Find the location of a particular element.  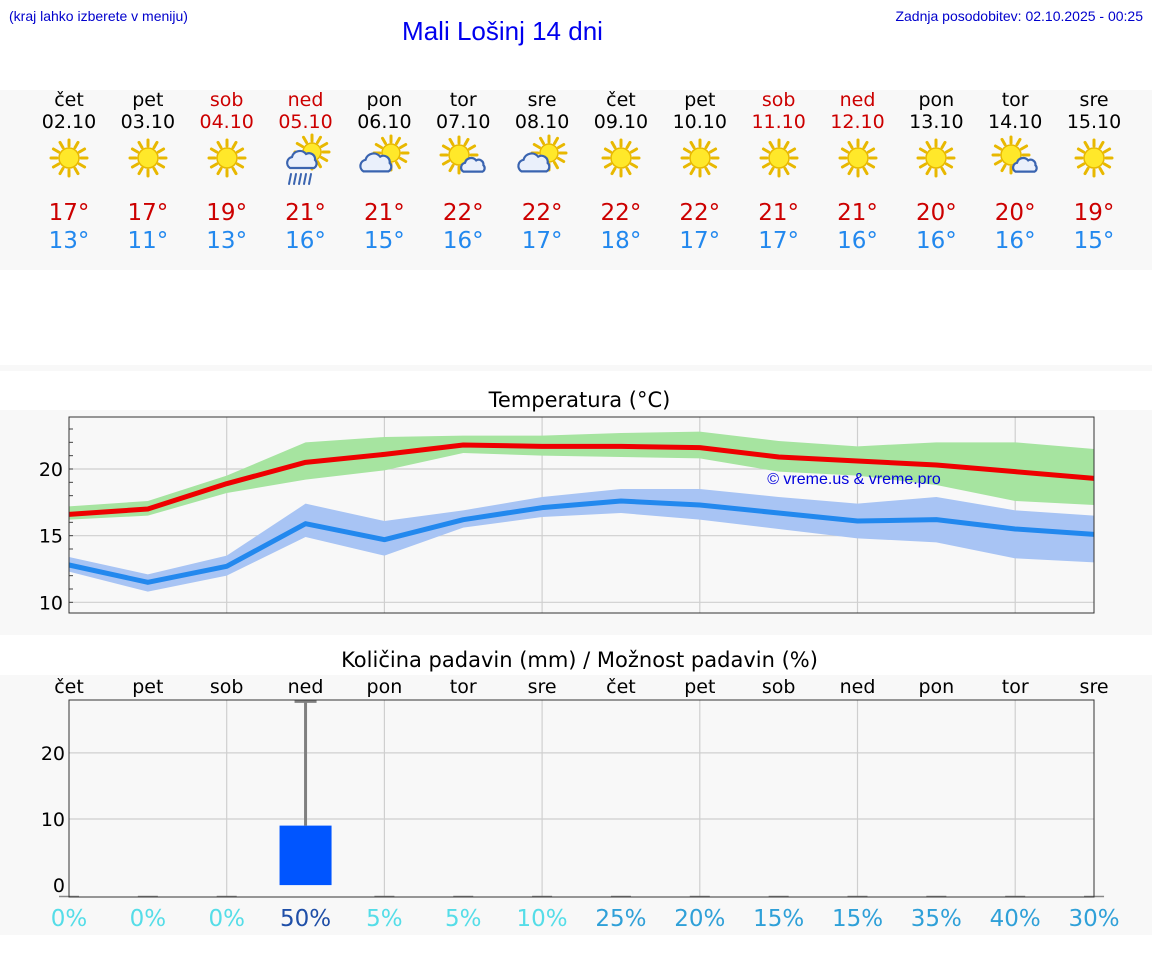

precip-probability: 20% is located at coordinates (699, 919).